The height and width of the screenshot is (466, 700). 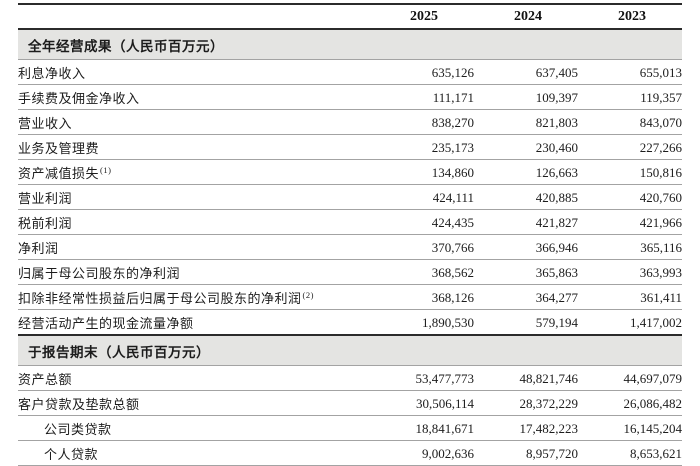 I want to click on row-label-text: 客户贷款及垫款总额, so click(x=79, y=404).